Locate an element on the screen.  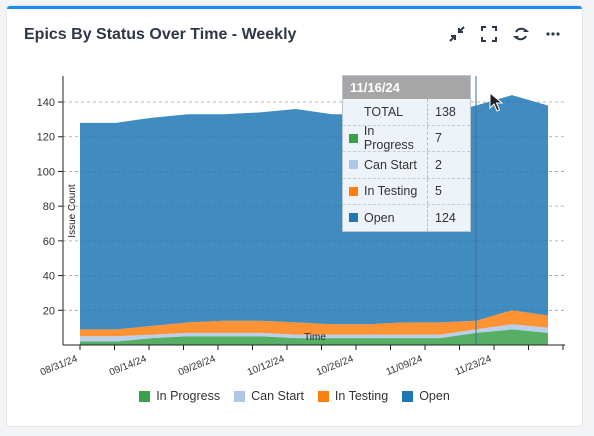
tooltip-row-value: 124 is located at coordinates (445, 217).